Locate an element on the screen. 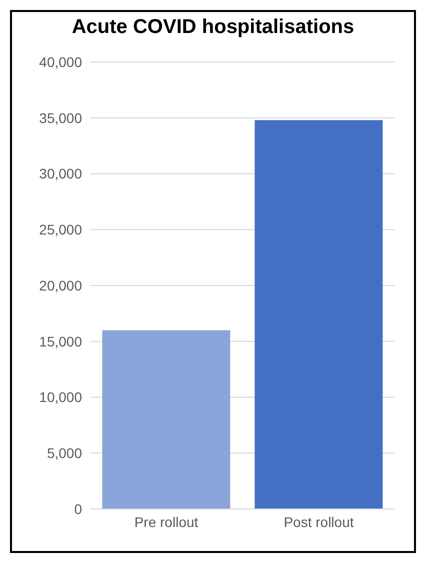 The width and height of the screenshot is (426, 565). y-tick-label: 0 is located at coordinates (78, 508).